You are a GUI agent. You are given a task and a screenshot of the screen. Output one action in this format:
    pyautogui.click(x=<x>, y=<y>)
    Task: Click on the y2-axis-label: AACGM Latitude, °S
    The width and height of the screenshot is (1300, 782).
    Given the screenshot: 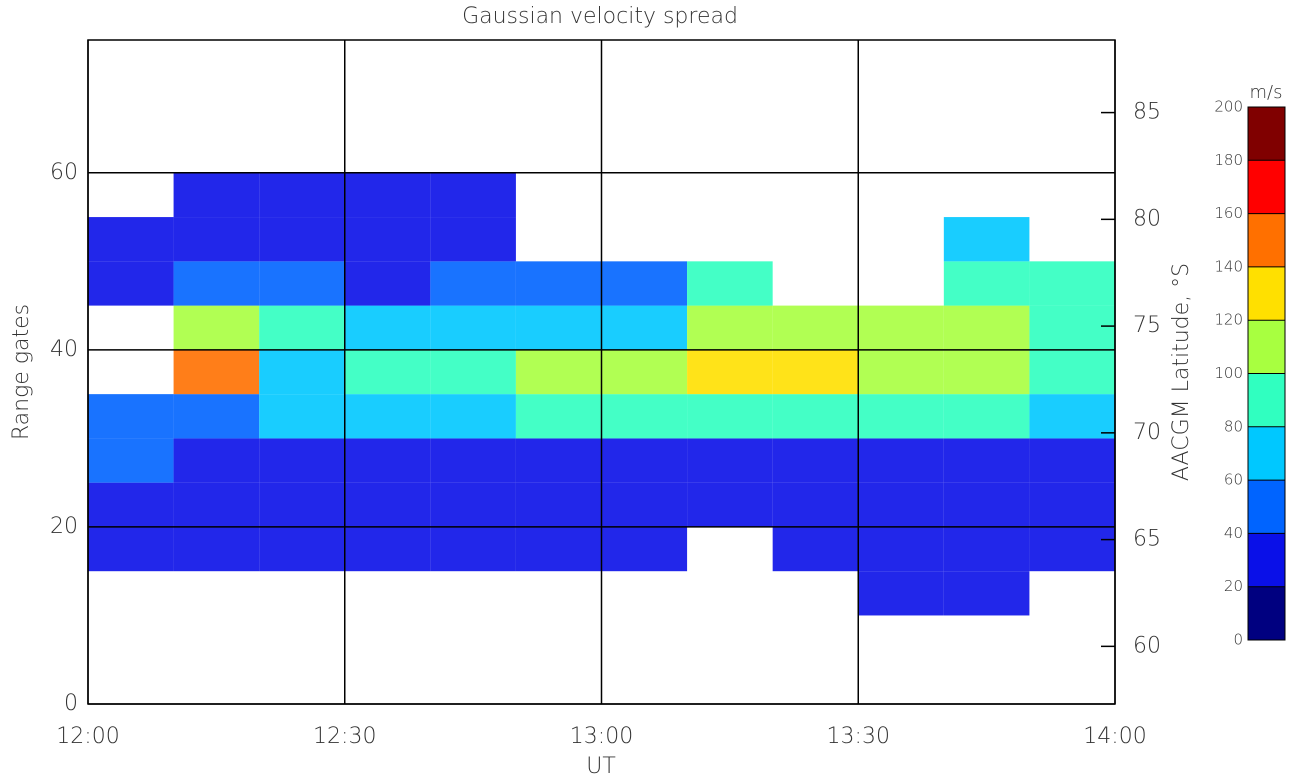 What is the action you would take?
    pyautogui.click(x=1181, y=372)
    